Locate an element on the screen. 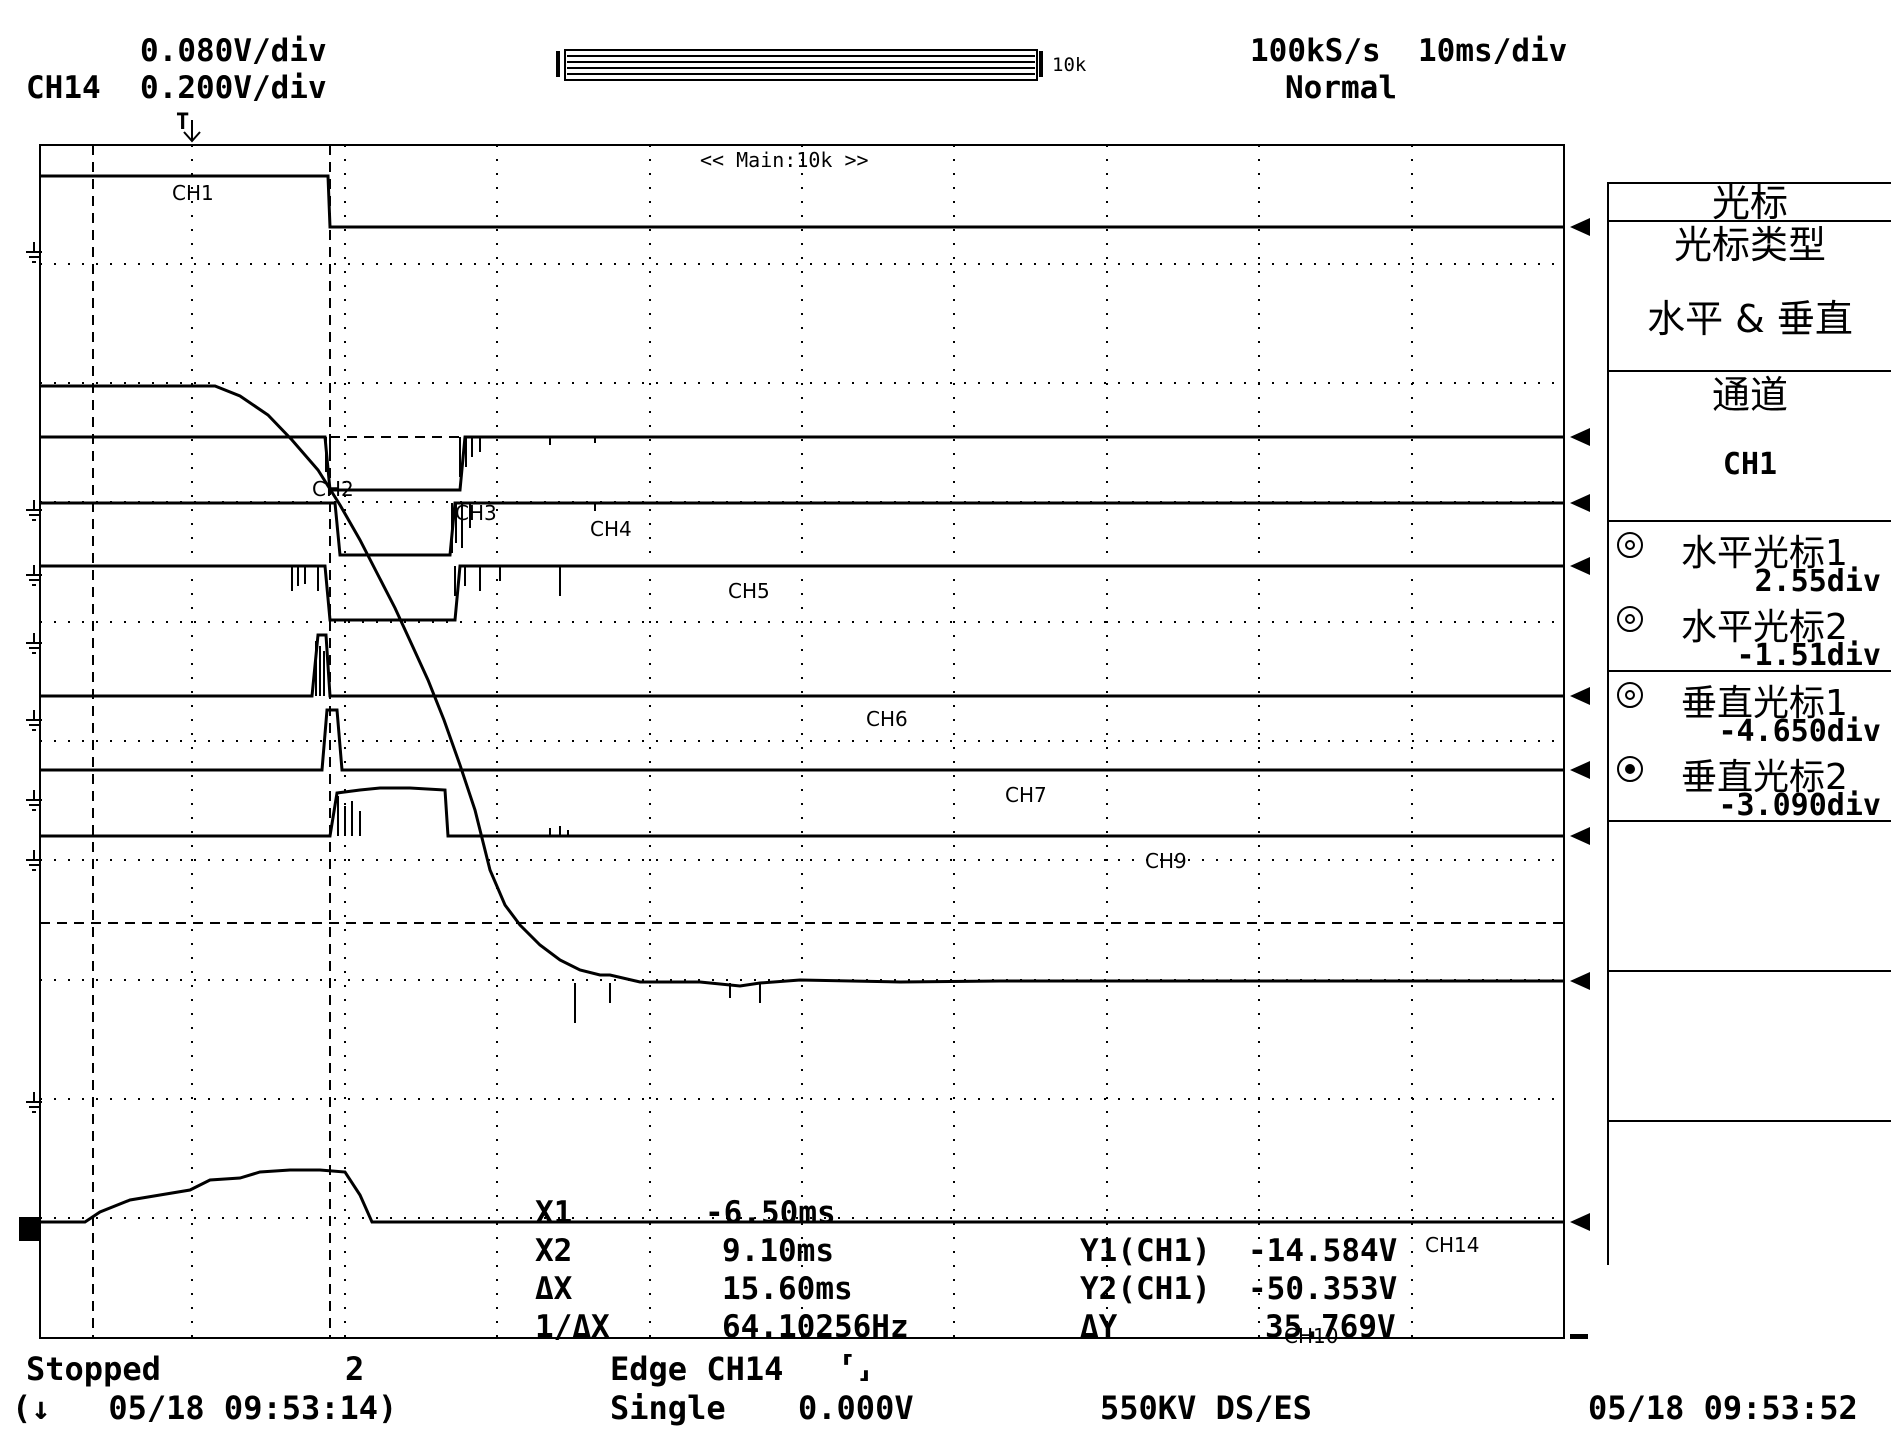 Image resolution: width=1891 pixels, height=1446 pixels. current-time: 05/18 09:53:52 is located at coordinates (1723, 1408).